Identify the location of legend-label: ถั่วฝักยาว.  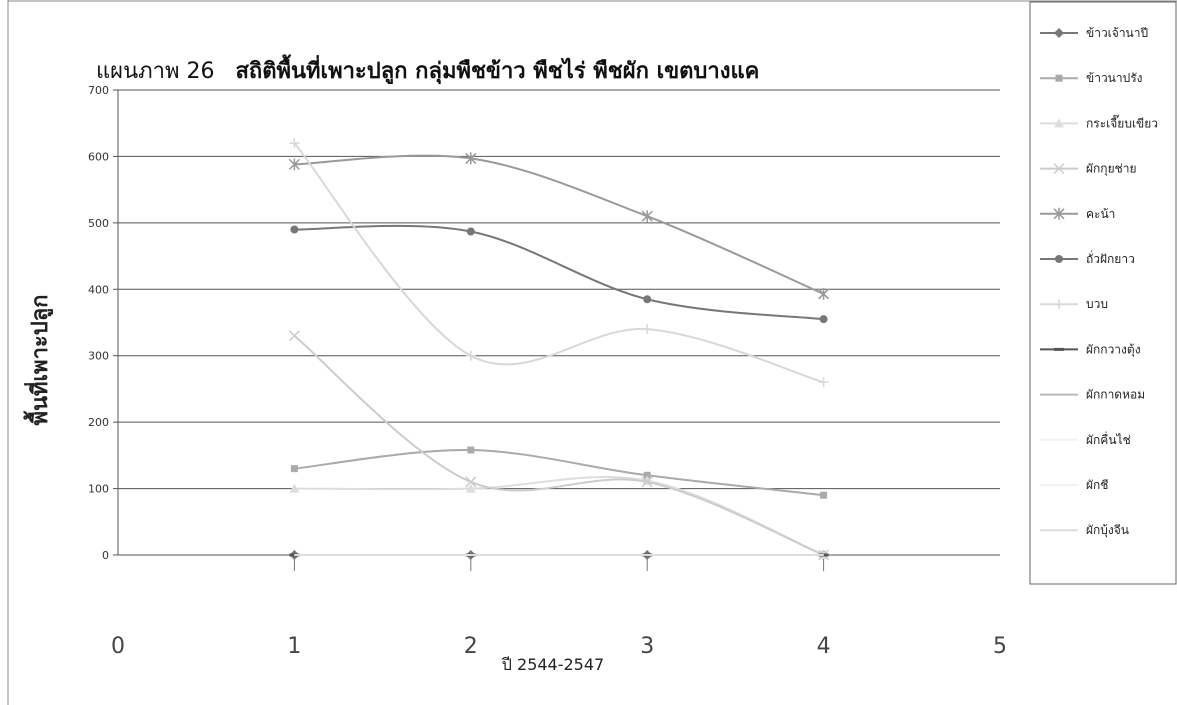
(1110, 258).